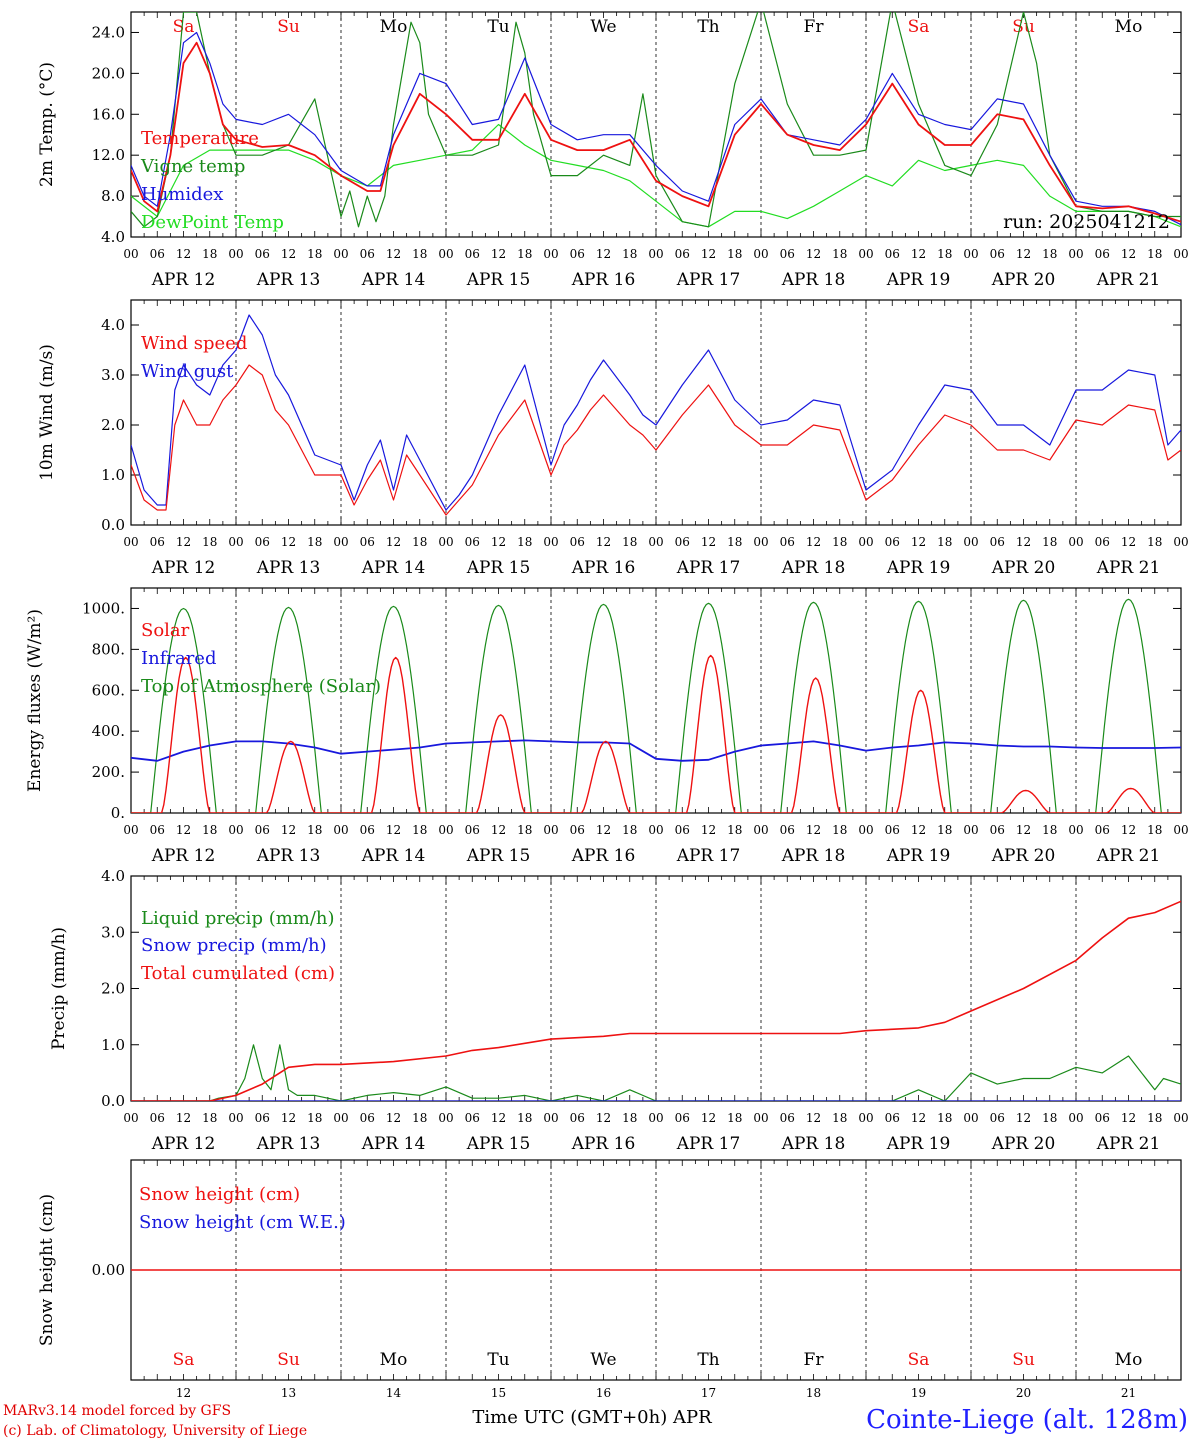 This screenshot has height=1440, width=1194. I want to click on day-of-week-label: Tu, so click(498, 27).